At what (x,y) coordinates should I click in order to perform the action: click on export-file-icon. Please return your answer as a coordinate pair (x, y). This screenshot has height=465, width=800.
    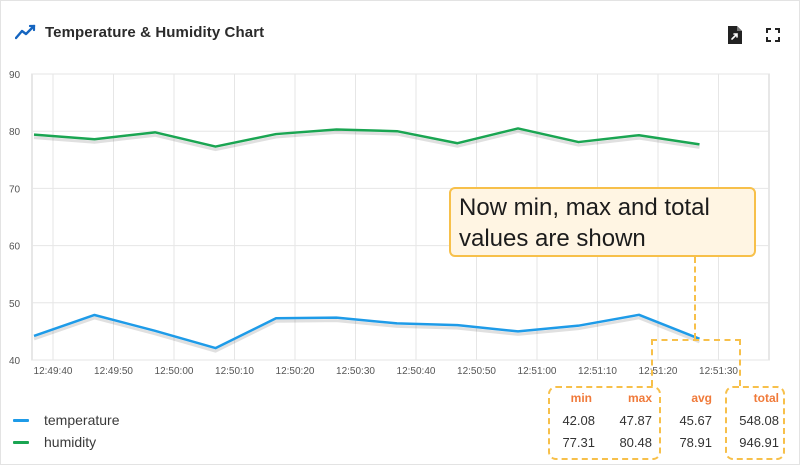
    Looking at the image, I should click on (735, 35).